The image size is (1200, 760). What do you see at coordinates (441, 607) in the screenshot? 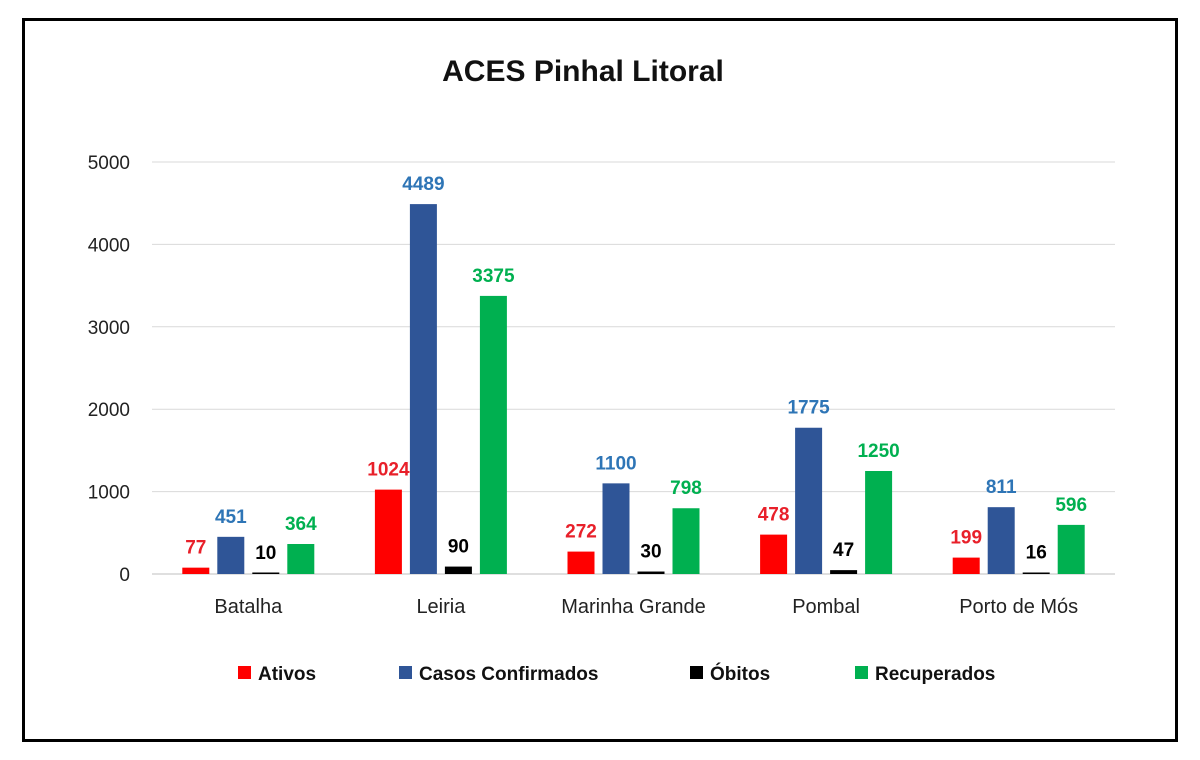
I see `x-tick-label: Leiria` at bounding box center [441, 607].